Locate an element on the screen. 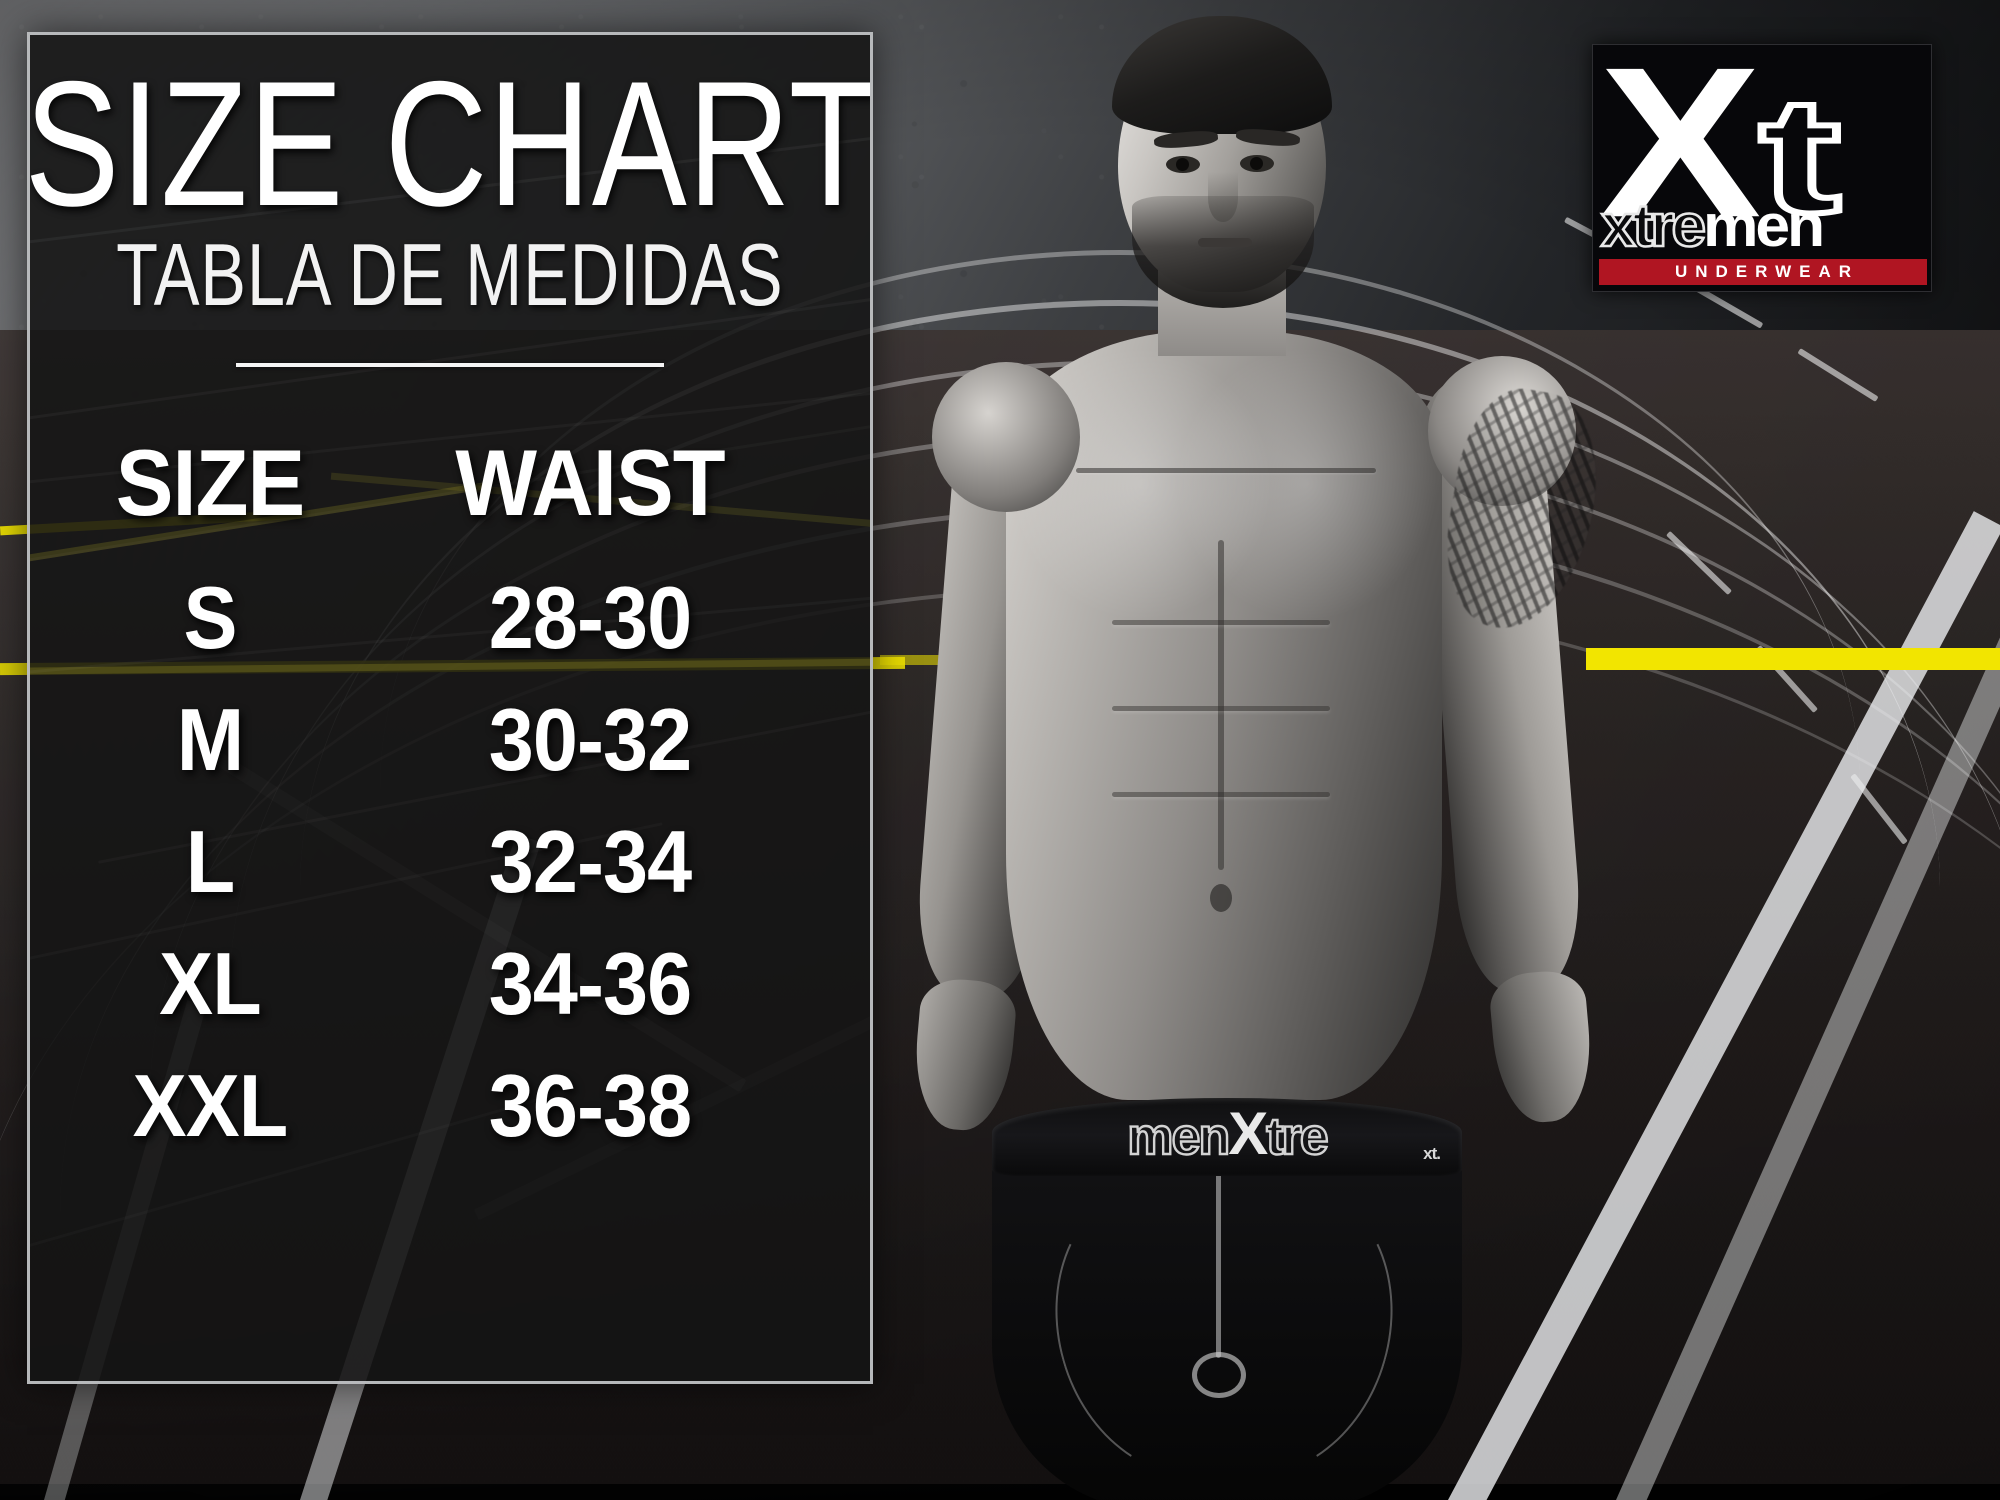  cell-size: XL is located at coordinates (210, 983).